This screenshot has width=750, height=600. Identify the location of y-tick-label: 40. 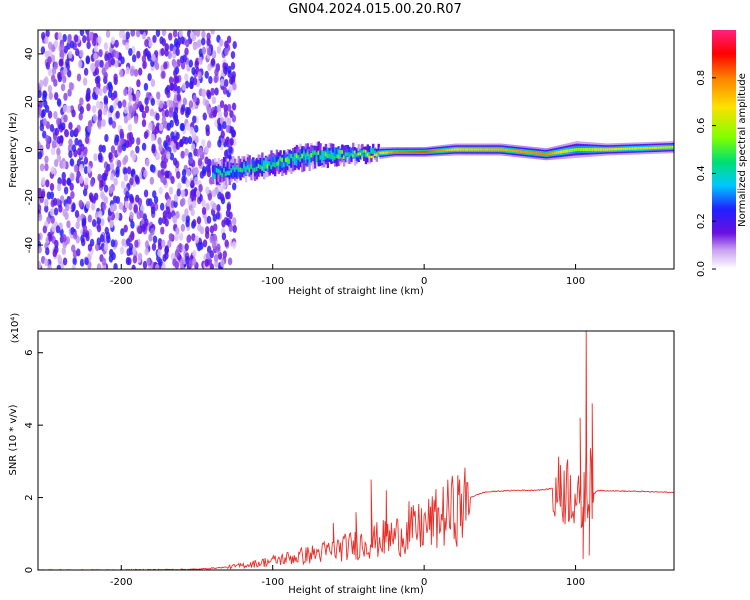
(29, 54).